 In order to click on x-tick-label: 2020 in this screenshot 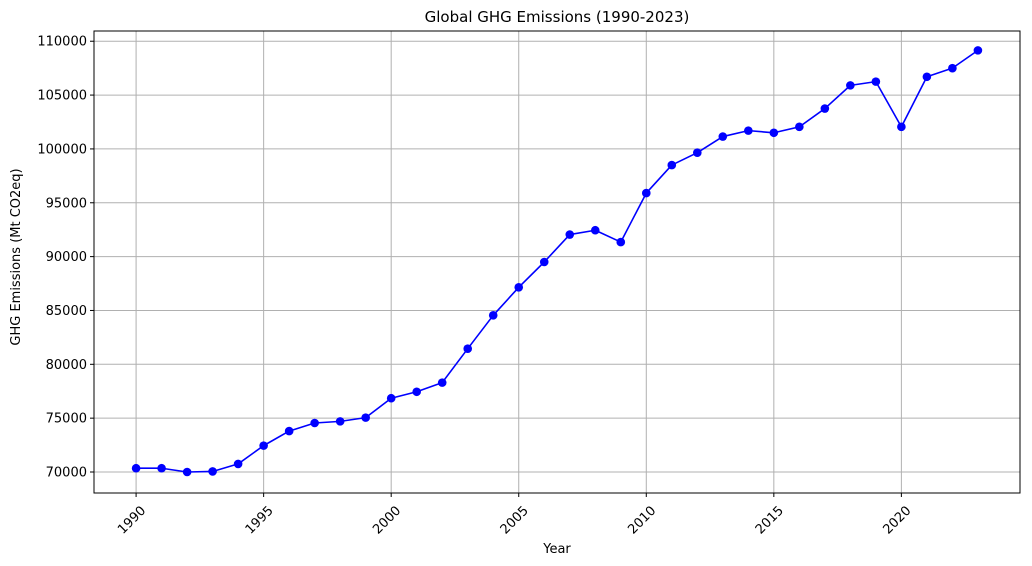, I will do `click(897, 520)`.